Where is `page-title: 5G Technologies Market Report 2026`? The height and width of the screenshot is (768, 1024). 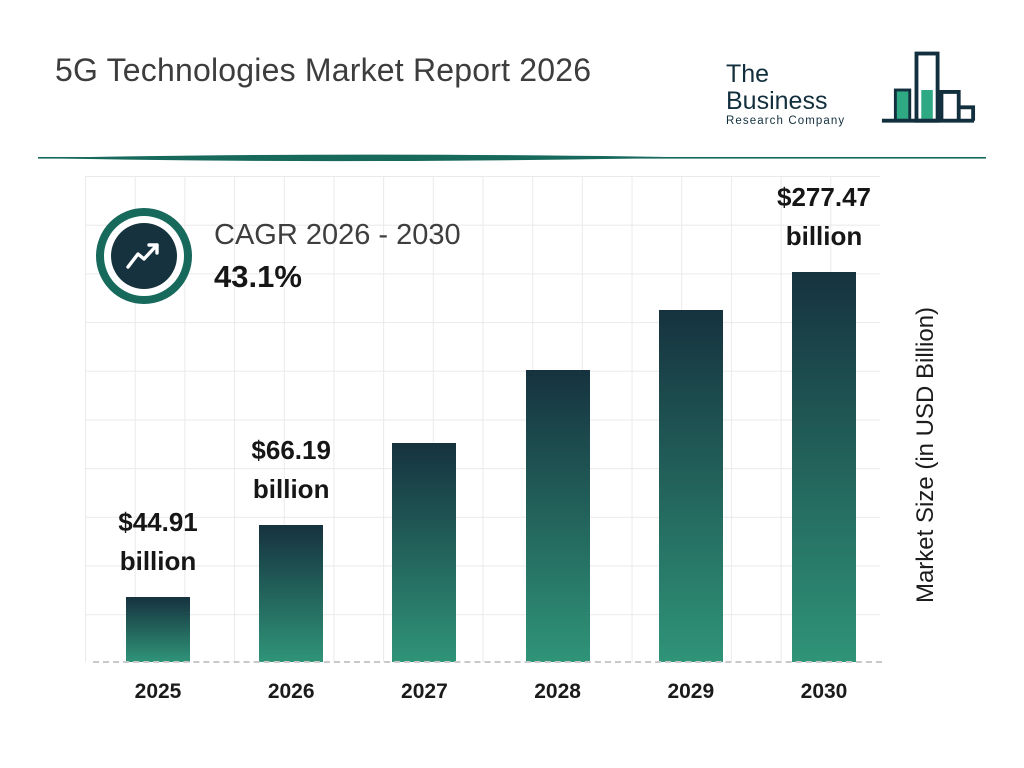
page-title: 5G Technologies Market Report 2026 is located at coordinates (323, 70).